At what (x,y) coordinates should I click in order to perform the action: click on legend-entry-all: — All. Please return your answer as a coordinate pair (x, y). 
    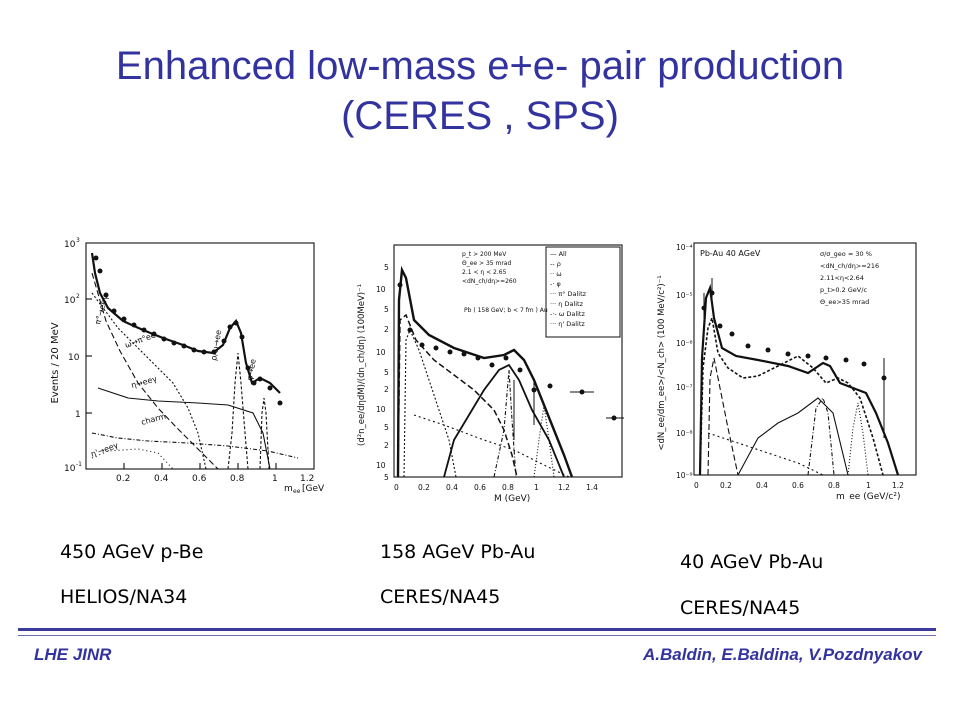
    Looking at the image, I should click on (558, 254).